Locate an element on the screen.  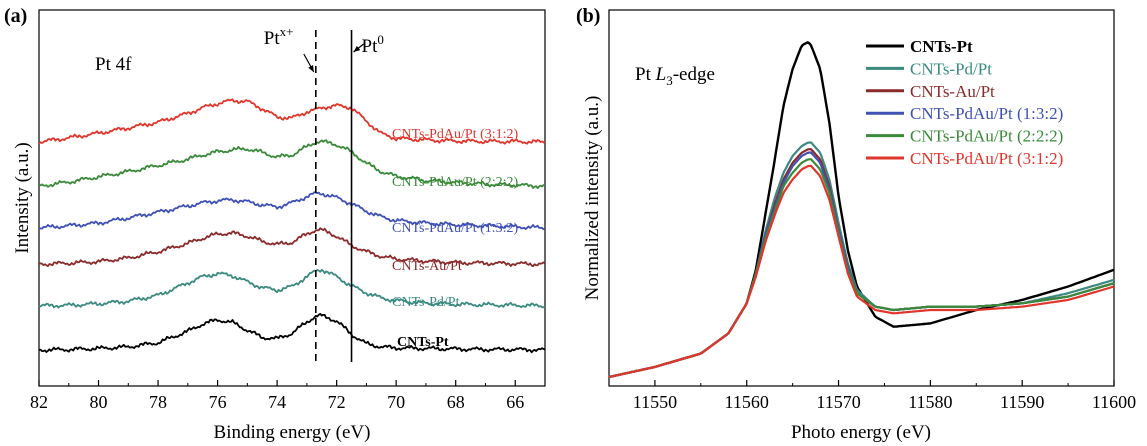
reference-line-label-0: Ptx+ is located at coordinates (279, 36).